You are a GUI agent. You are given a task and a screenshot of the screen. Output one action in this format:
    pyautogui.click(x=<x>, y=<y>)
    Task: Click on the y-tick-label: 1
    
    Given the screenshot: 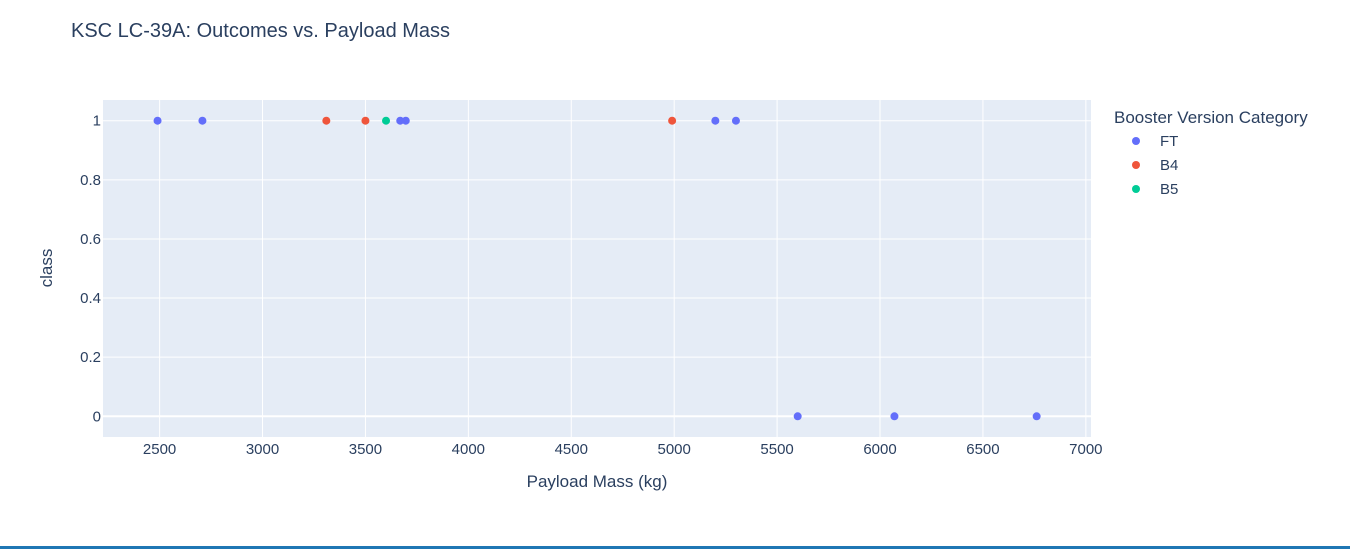 What is the action you would take?
    pyautogui.click(x=97, y=121)
    